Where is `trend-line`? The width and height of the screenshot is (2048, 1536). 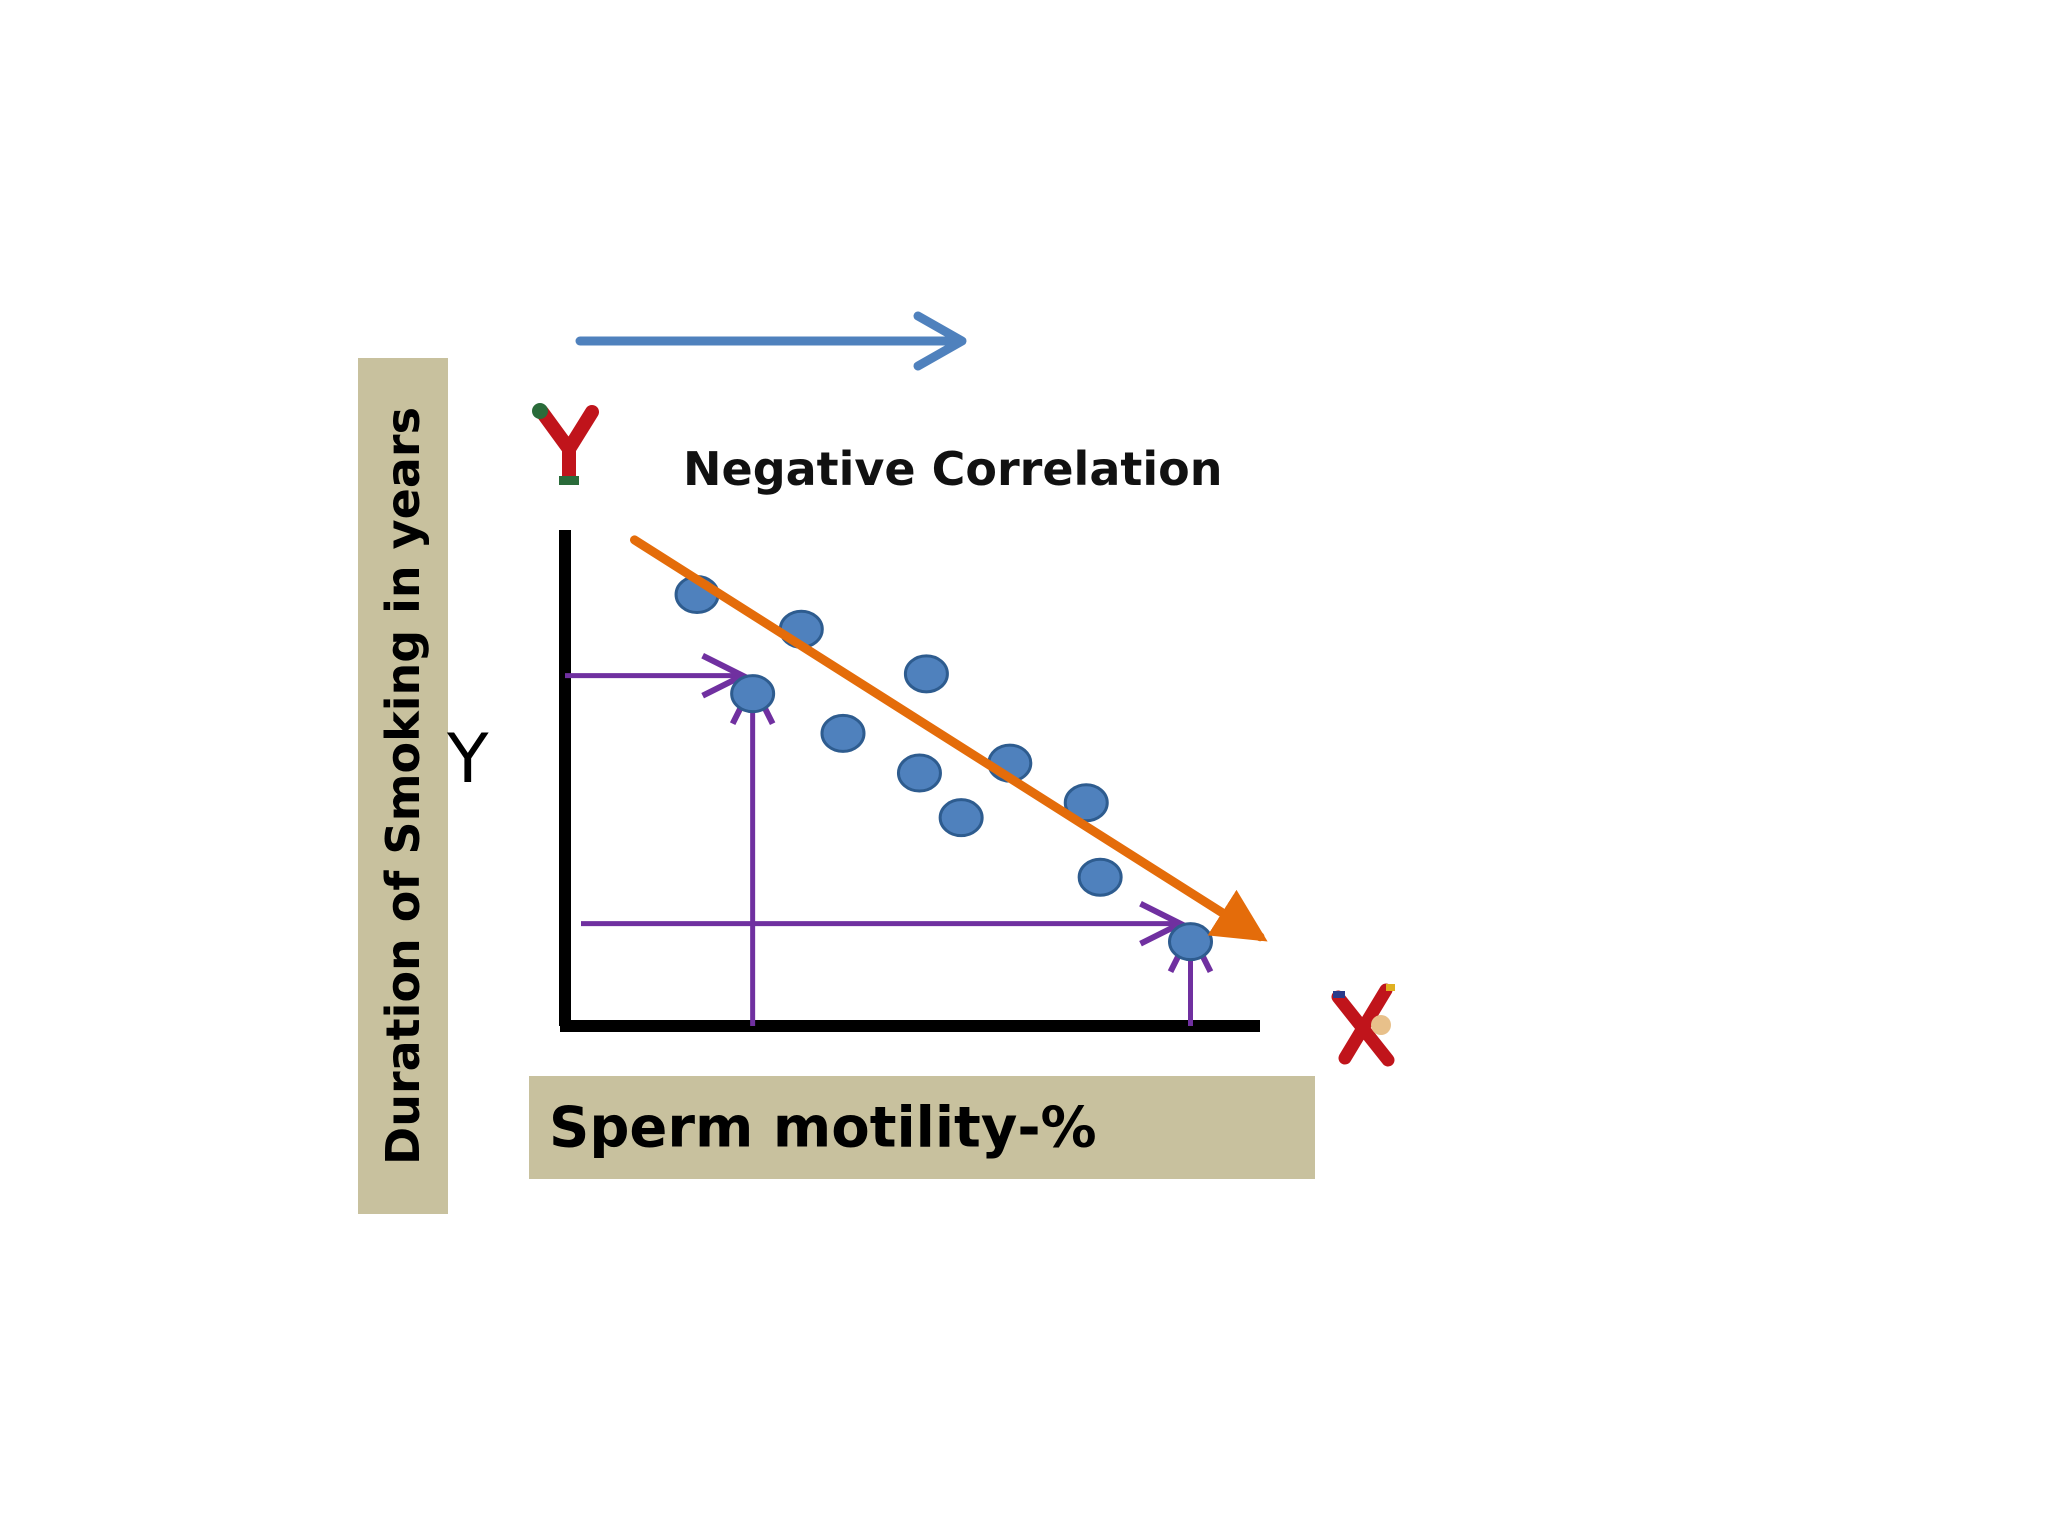 trend-line is located at coordinates (949, 738).